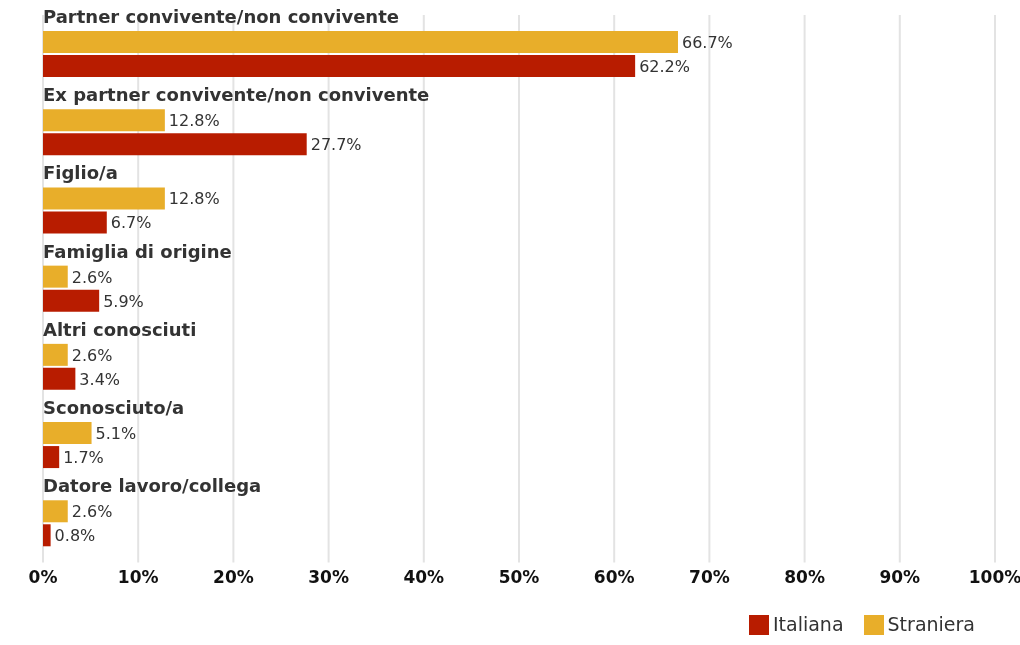  What do you see at coordinates (43, 576) in the screenshot?
I see `x-tick-label: 0%` at bounding box center [43, 576].